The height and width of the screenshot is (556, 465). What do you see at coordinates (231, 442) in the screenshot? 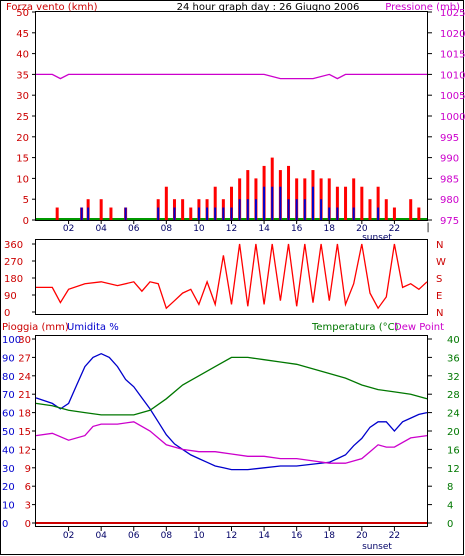
I see `dewpoint-line` at bounding box center [231, 442].